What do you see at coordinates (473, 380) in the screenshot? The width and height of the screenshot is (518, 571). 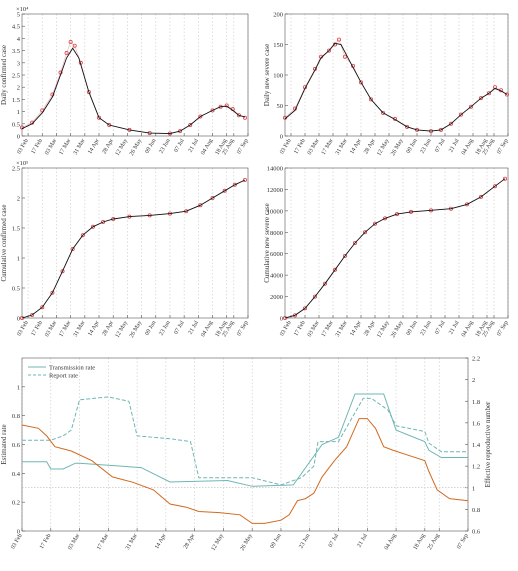 I see `y2-tick-label: 2` at bounding box center [473, 380].